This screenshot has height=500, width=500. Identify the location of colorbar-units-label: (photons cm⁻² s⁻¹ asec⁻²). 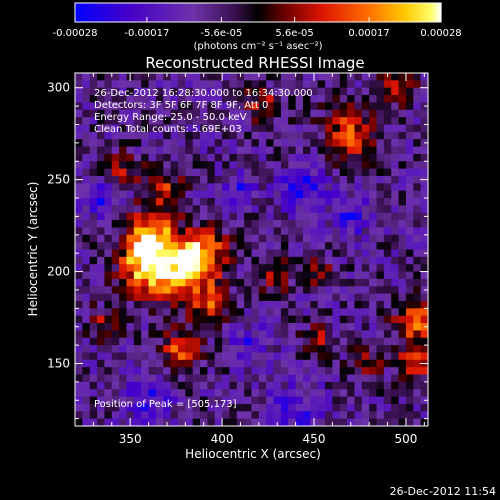
(257, 46).